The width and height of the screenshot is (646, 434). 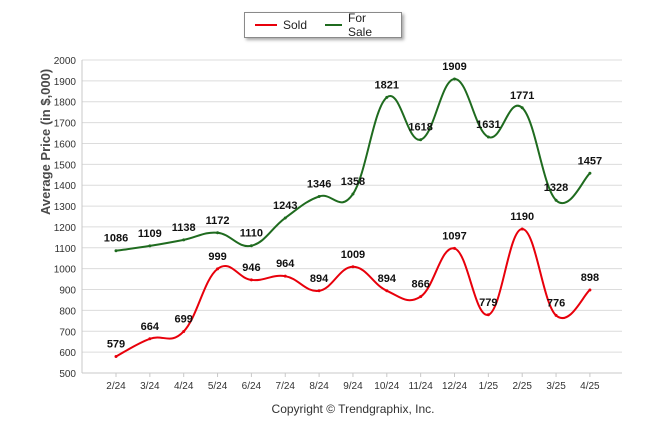 What do you see at coordinates (319, 184) in the screenshot?
I see `data-label-for-sale: 1346` at bounding box center [319, 184].